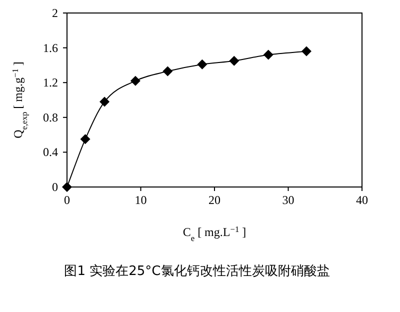  I want to click on x-tick-label: 0, so click(67, 200).